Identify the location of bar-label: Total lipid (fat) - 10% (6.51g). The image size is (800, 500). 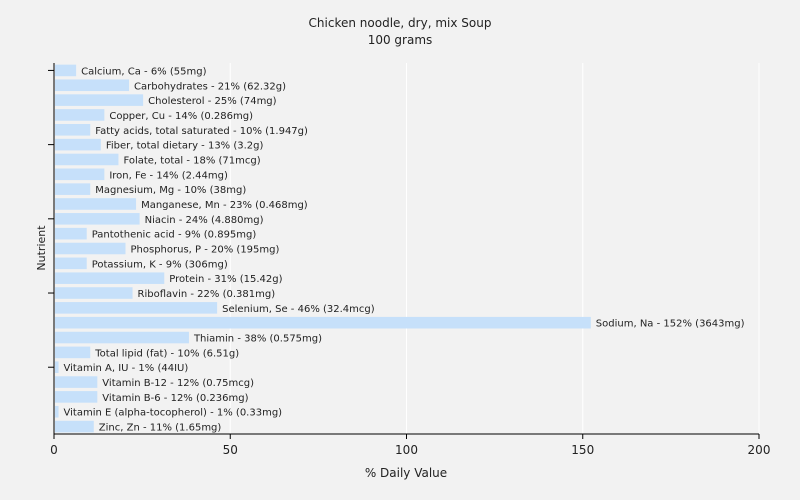
(166, 353).